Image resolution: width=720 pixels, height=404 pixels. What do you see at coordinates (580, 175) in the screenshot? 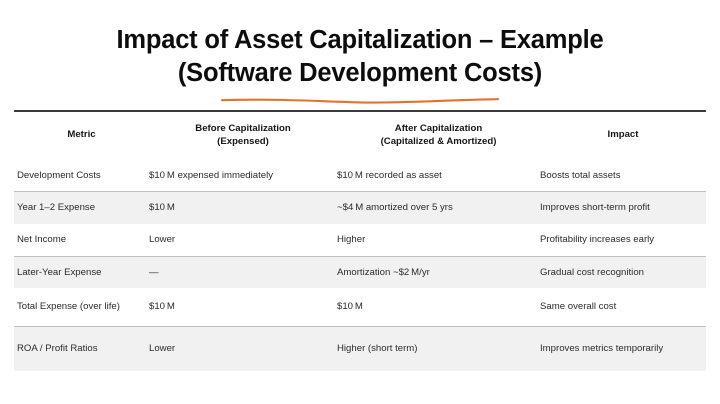
I see `cell-impact: Boosts total assets` at bounding box center [580, 175].